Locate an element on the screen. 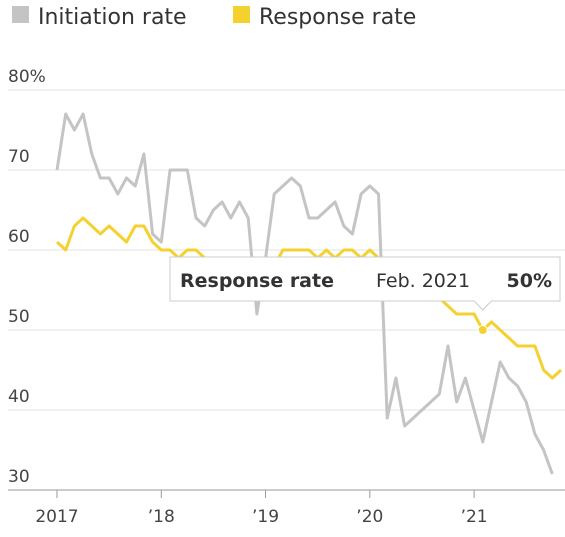  tooltip-pointer is located at coordinates (483, 305).